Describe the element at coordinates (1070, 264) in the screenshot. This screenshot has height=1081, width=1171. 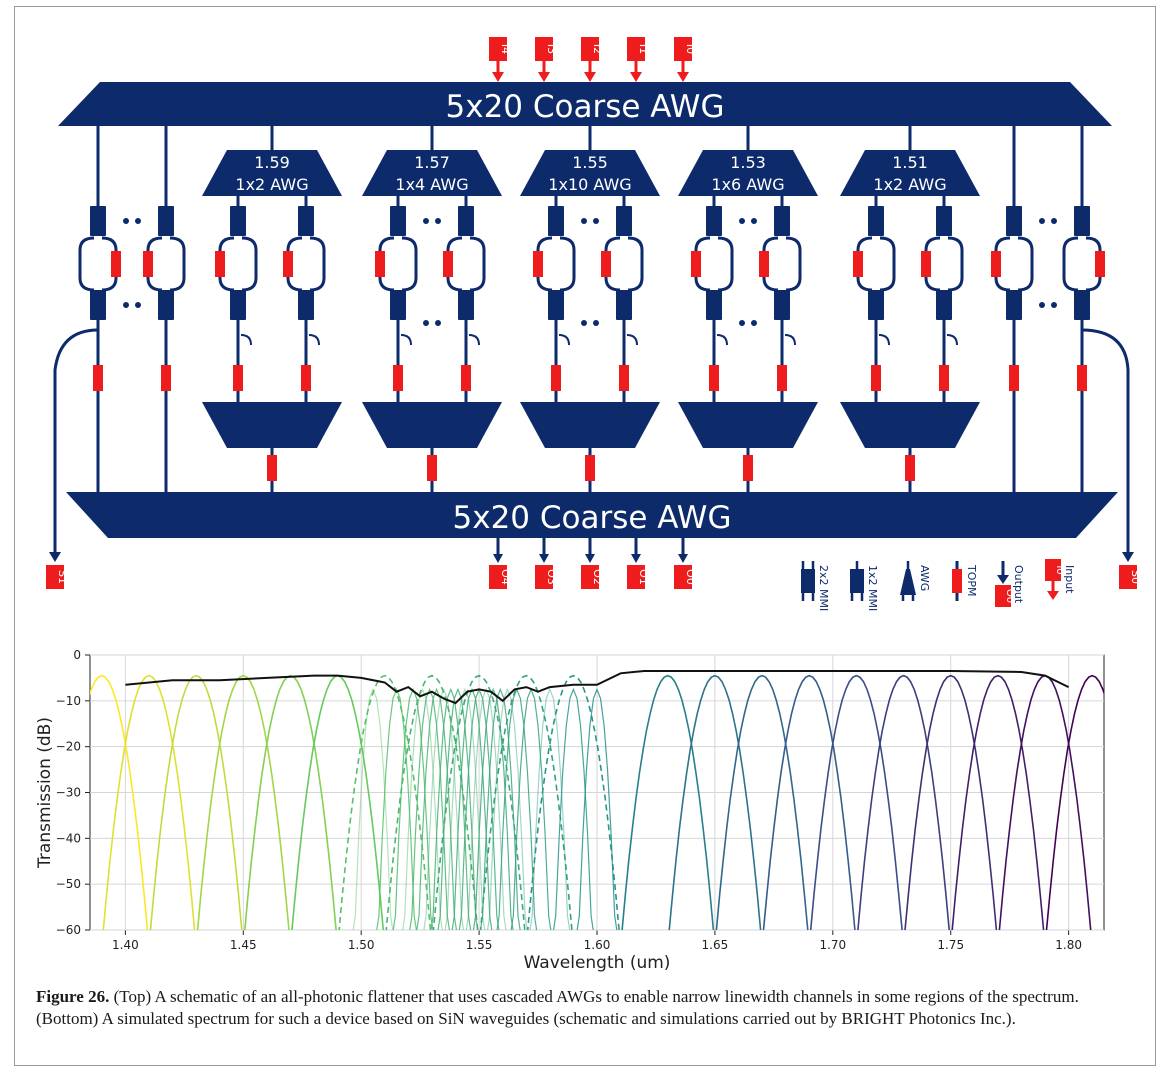
I see `mzi-arm-left` at that location.